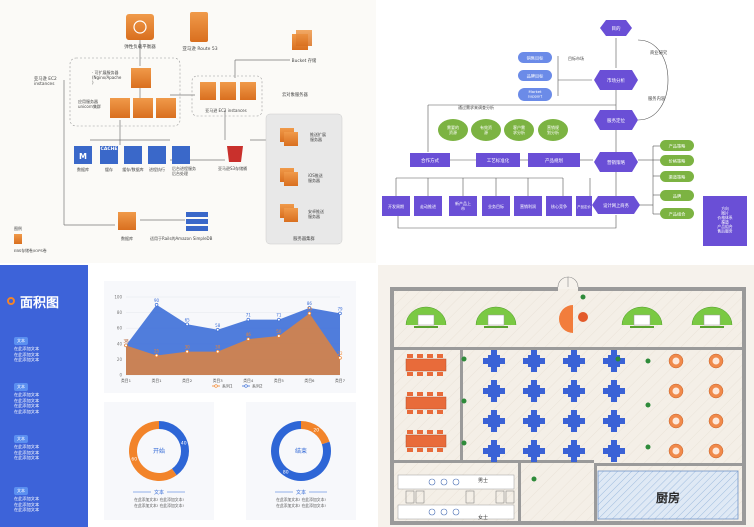  What do you see at coordinates (535, 58) in the screenshot?
I see `pill-sales-label: 销售目标` at bounding box center [535, 58].